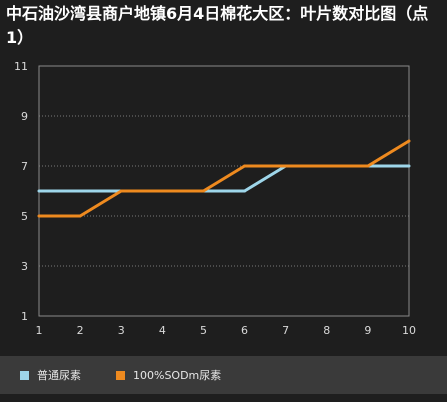 This screenshot has width=447, height=402. What do you see at coordinates (24, 266) in the screenshot?
I see `y-tick-label-3: 3` at bounding box center [24, 266].